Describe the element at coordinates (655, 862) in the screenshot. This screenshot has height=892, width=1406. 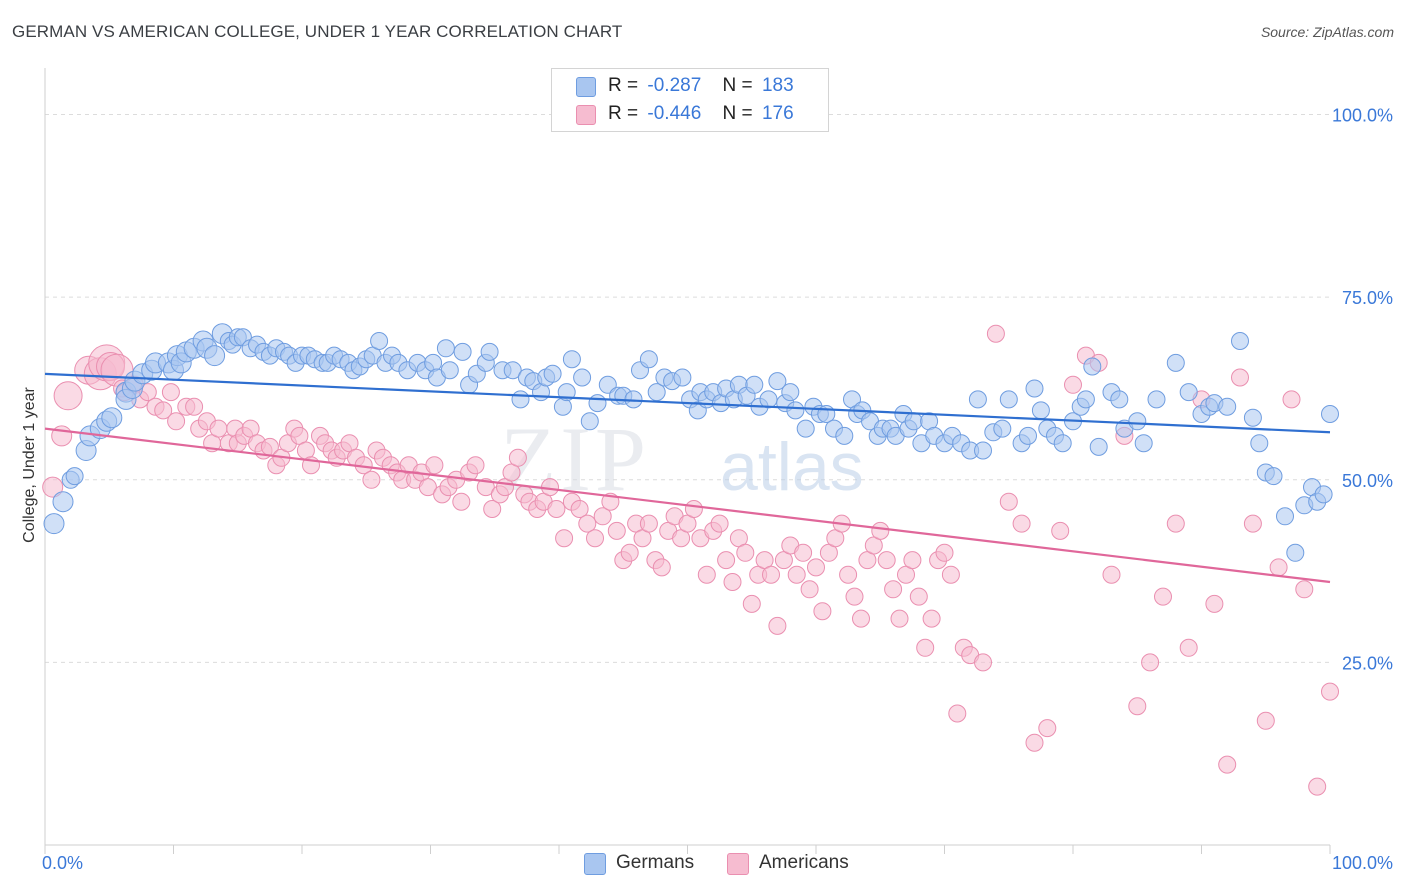
I see `germans-legend-label: Germans` at that location.